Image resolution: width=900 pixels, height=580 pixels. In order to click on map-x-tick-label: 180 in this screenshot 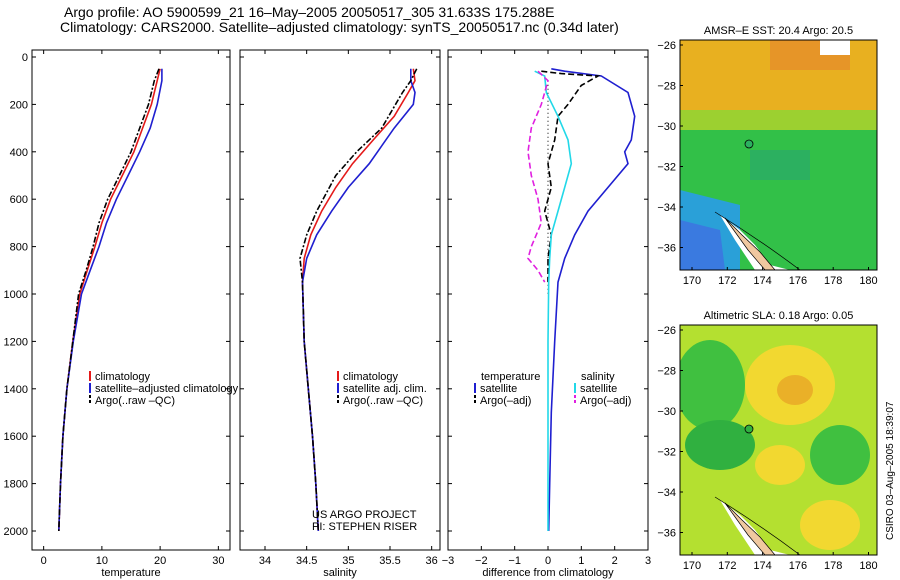, I will do `click(868, 566)`.